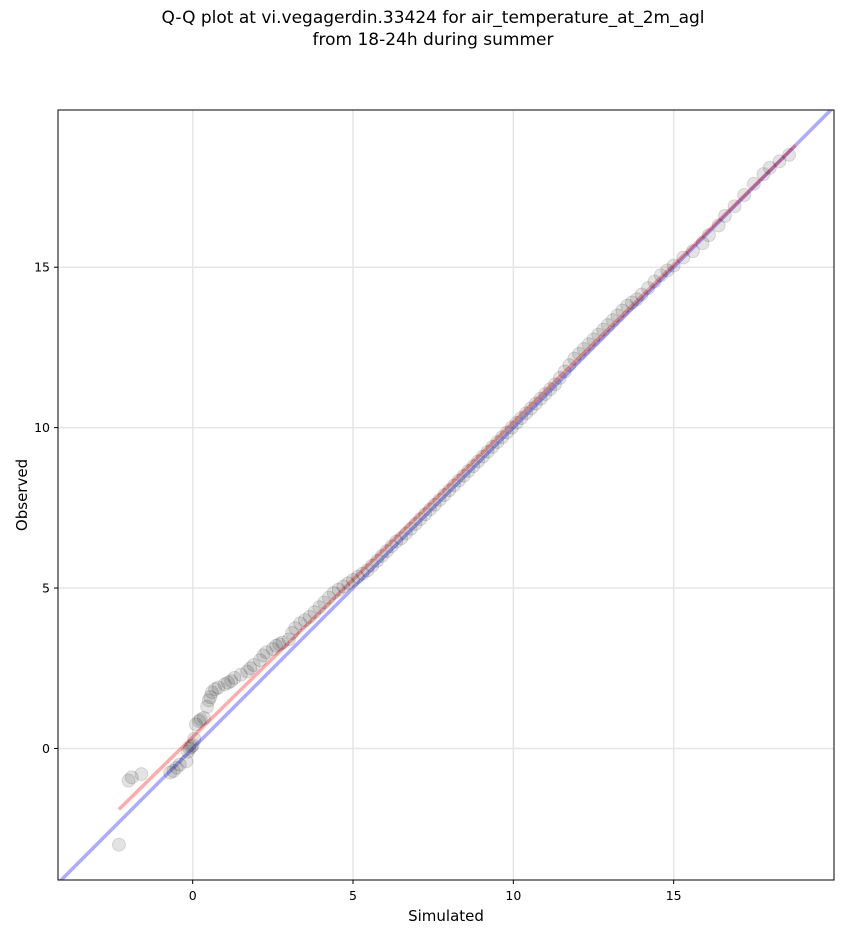  What do you see at coordinates (42, 267) in the screenshot?
I see `y-tick-label: 15` at bounding box center [42, 267].